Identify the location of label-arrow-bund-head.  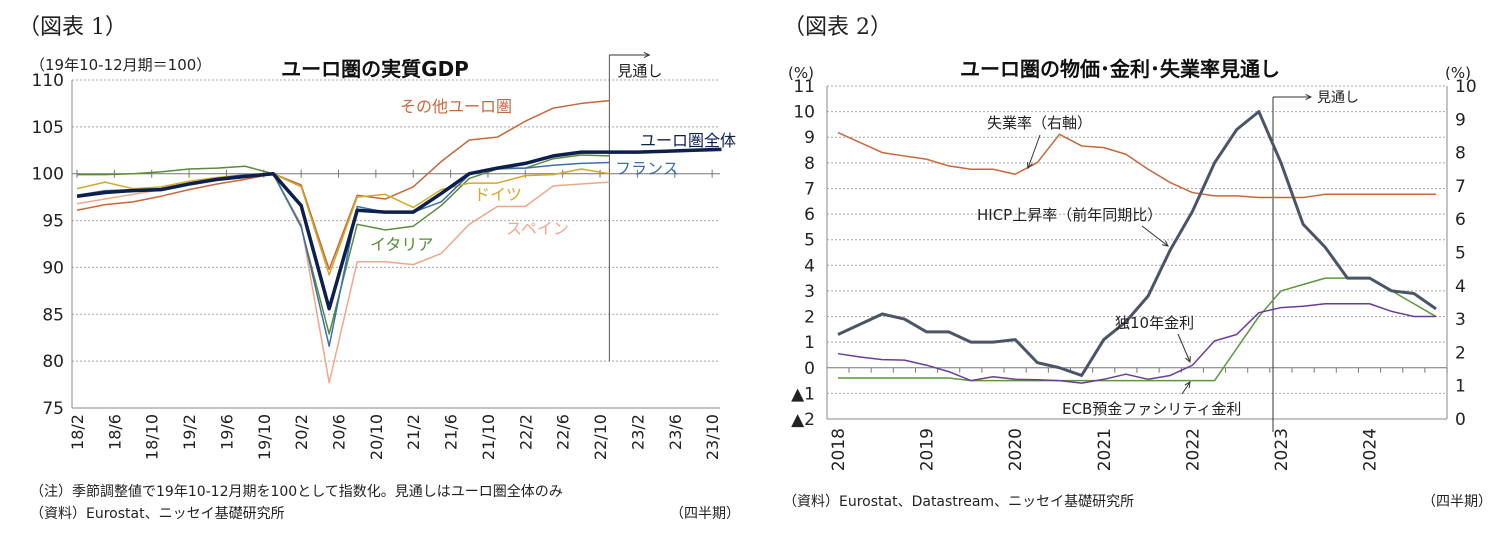
(1188, 359).